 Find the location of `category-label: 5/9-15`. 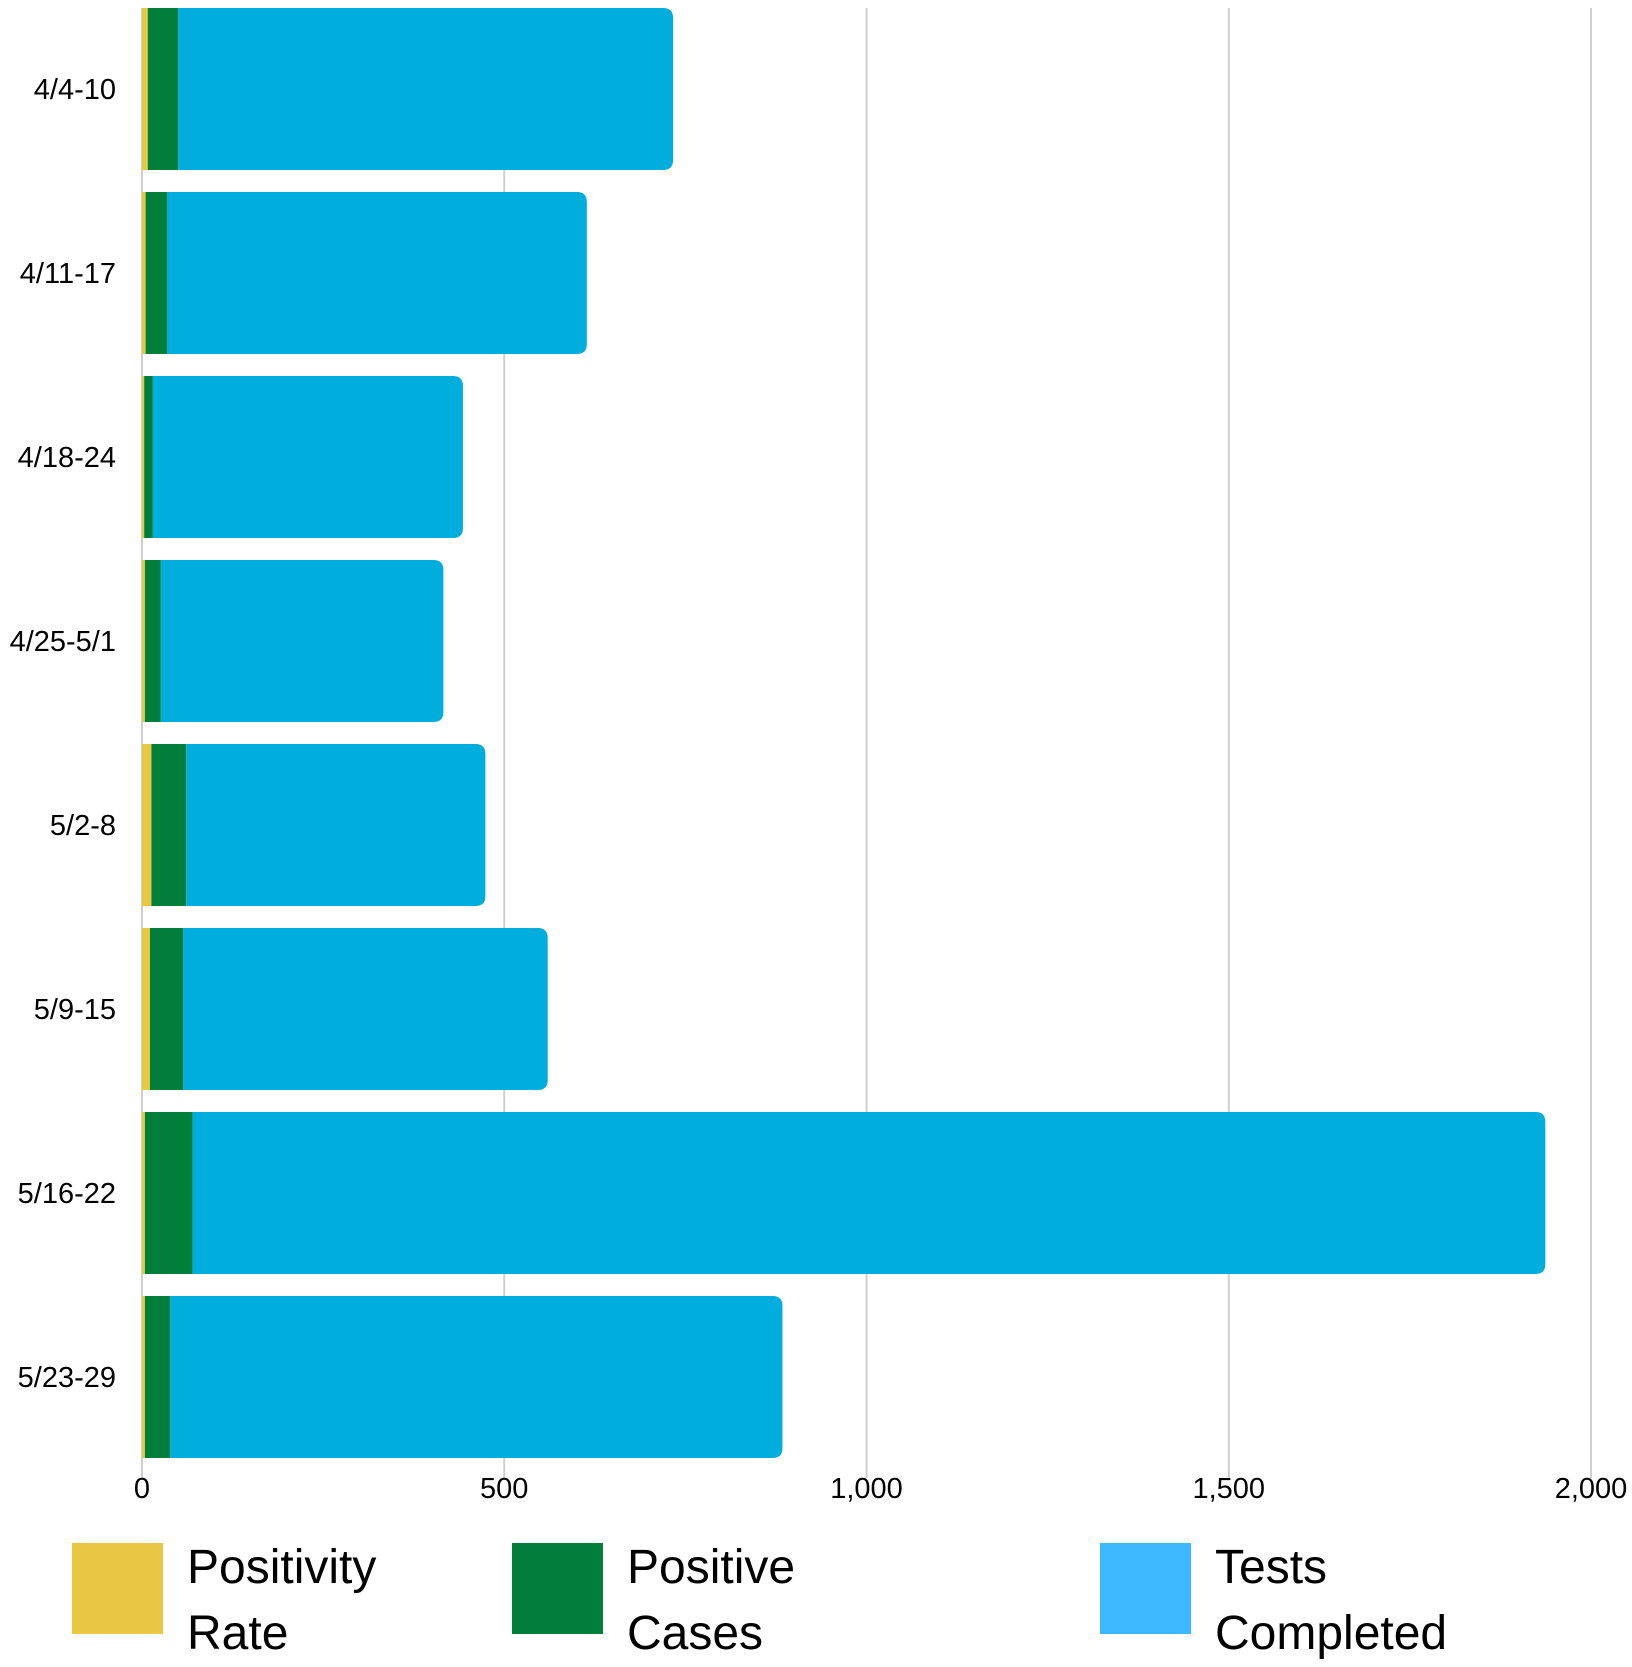

category-label: 5/9-15 is located at coordinates (75, 1010).